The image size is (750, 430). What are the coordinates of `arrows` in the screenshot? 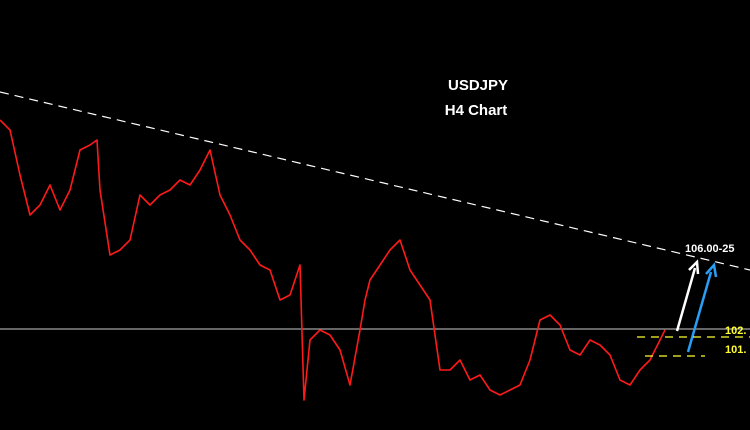 It's located at (696, 306).